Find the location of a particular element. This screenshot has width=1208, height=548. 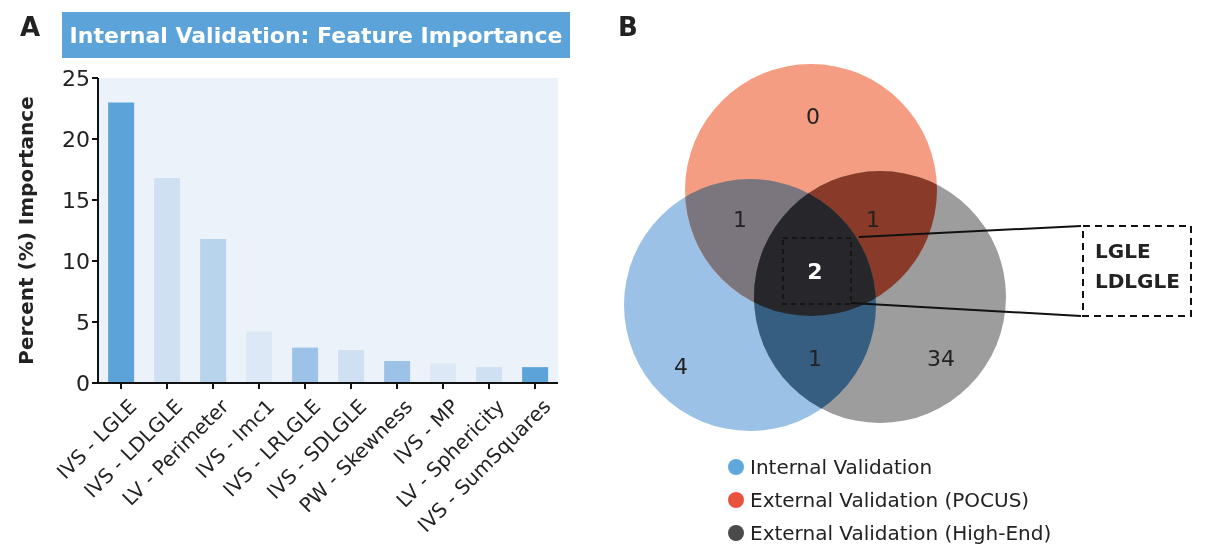

legend-label: External Validation (High-End) is located at coordinates (901, 533).